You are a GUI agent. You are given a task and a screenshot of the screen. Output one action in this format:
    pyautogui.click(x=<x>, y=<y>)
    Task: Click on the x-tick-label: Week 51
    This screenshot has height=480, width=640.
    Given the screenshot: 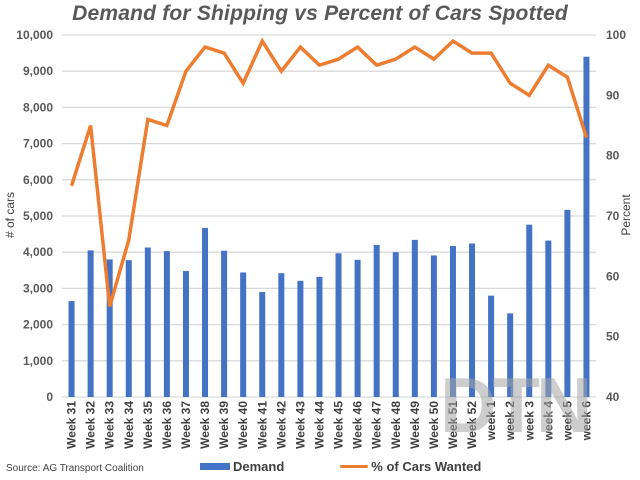 What is the action you would take?
    pyautogui.click(x=453, y=425)
    